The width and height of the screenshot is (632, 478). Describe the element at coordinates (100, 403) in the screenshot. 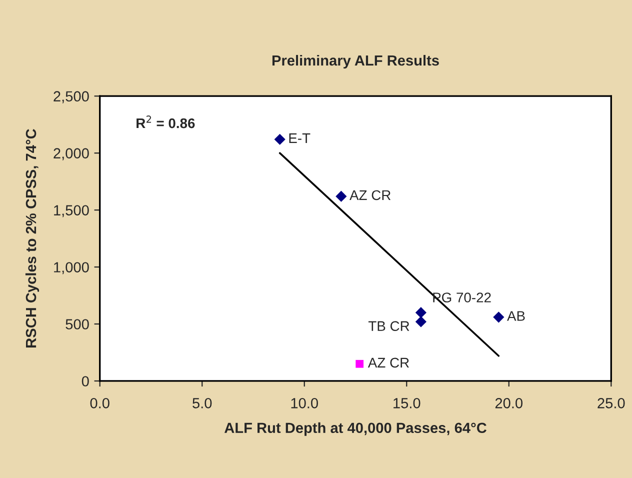

I see `x-tick-label: 0.0` at that location.